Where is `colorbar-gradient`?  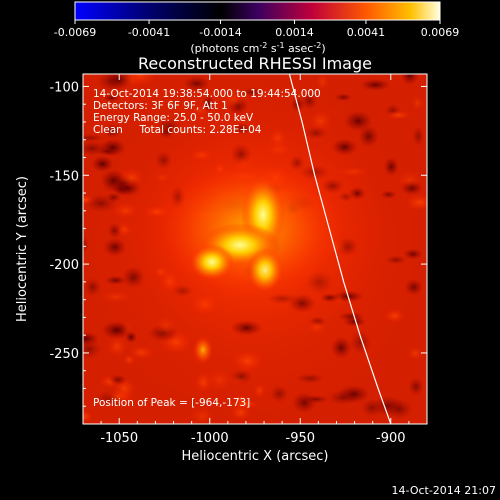 colorbar-gradient is located at coordinates (257, 11).